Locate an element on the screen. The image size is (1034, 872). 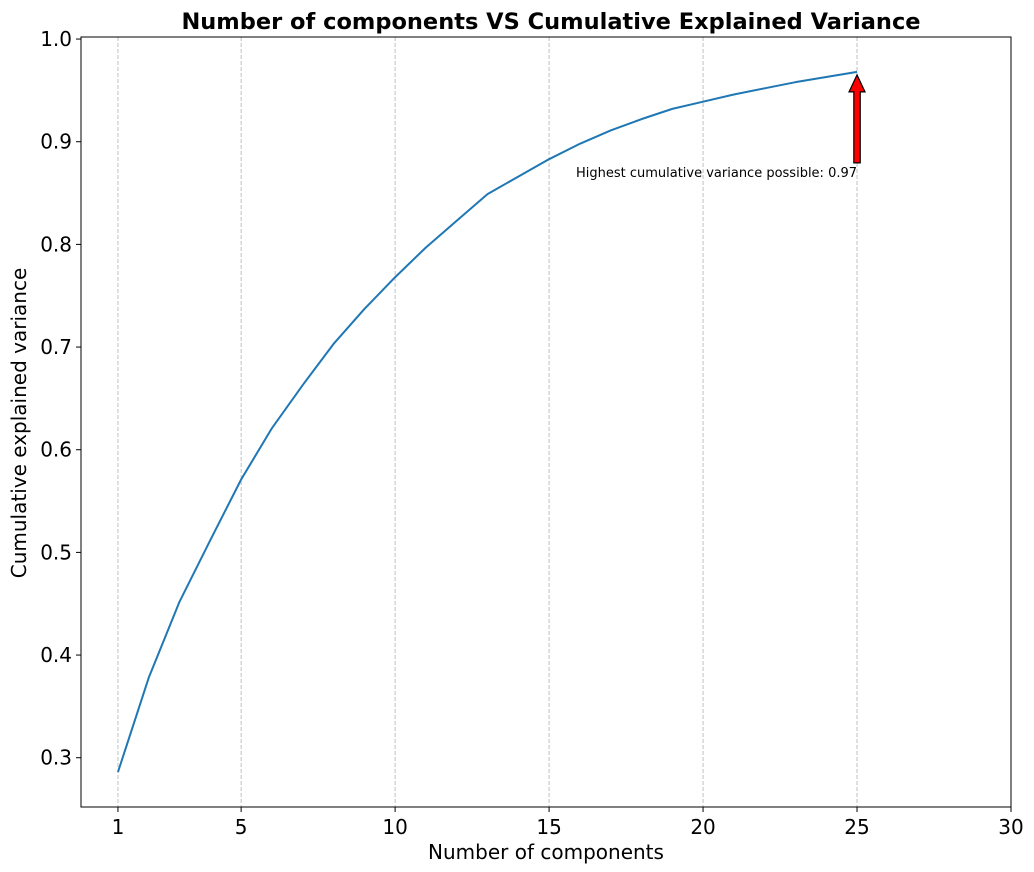
x-tick-label: 20 is located at coordinates (702, 827).